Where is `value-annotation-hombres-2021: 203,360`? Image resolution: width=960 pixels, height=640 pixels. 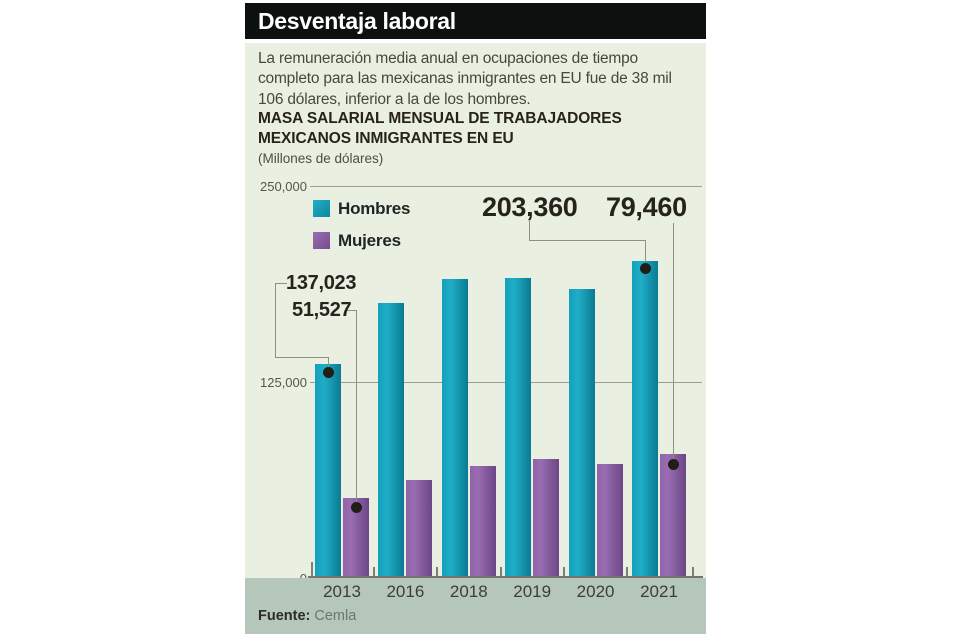 value-annotation-hombres-2021: 203,360 is located at coordinates (530, 207).